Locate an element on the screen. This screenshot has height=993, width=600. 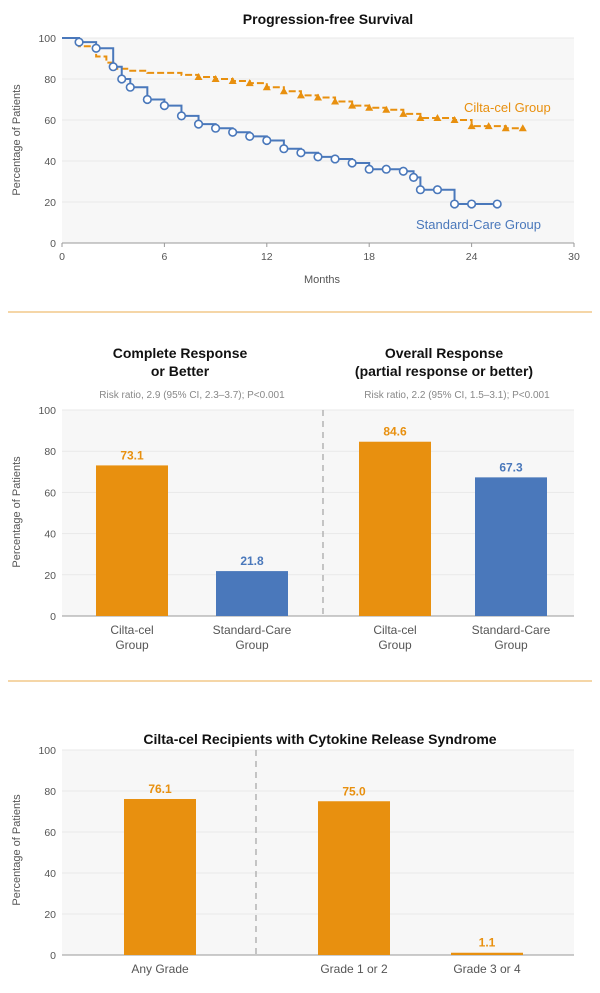
crs-category-label: Grade 1 or 2 is located at coordinates (354, 969).